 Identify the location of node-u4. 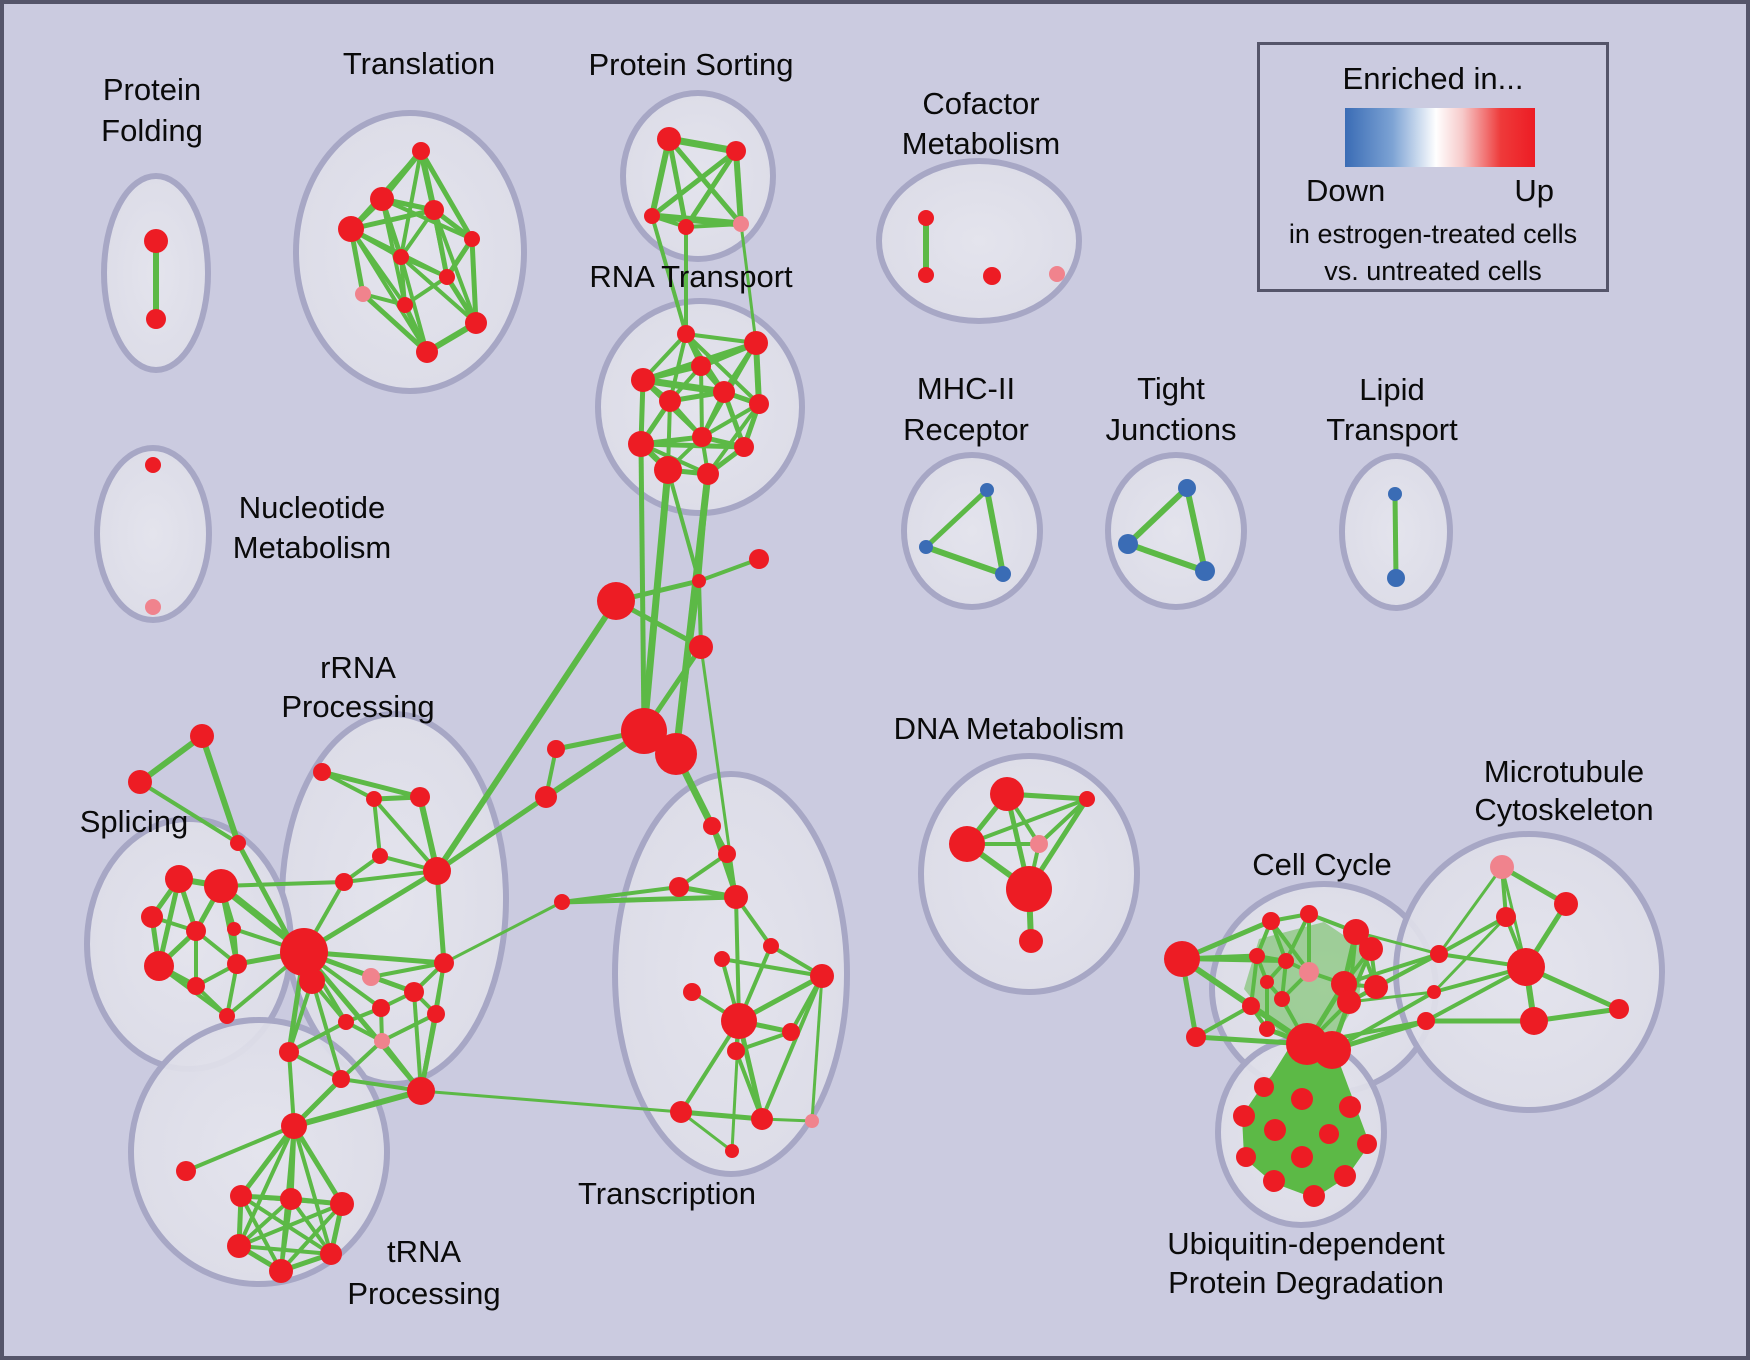
(1244, 1116).